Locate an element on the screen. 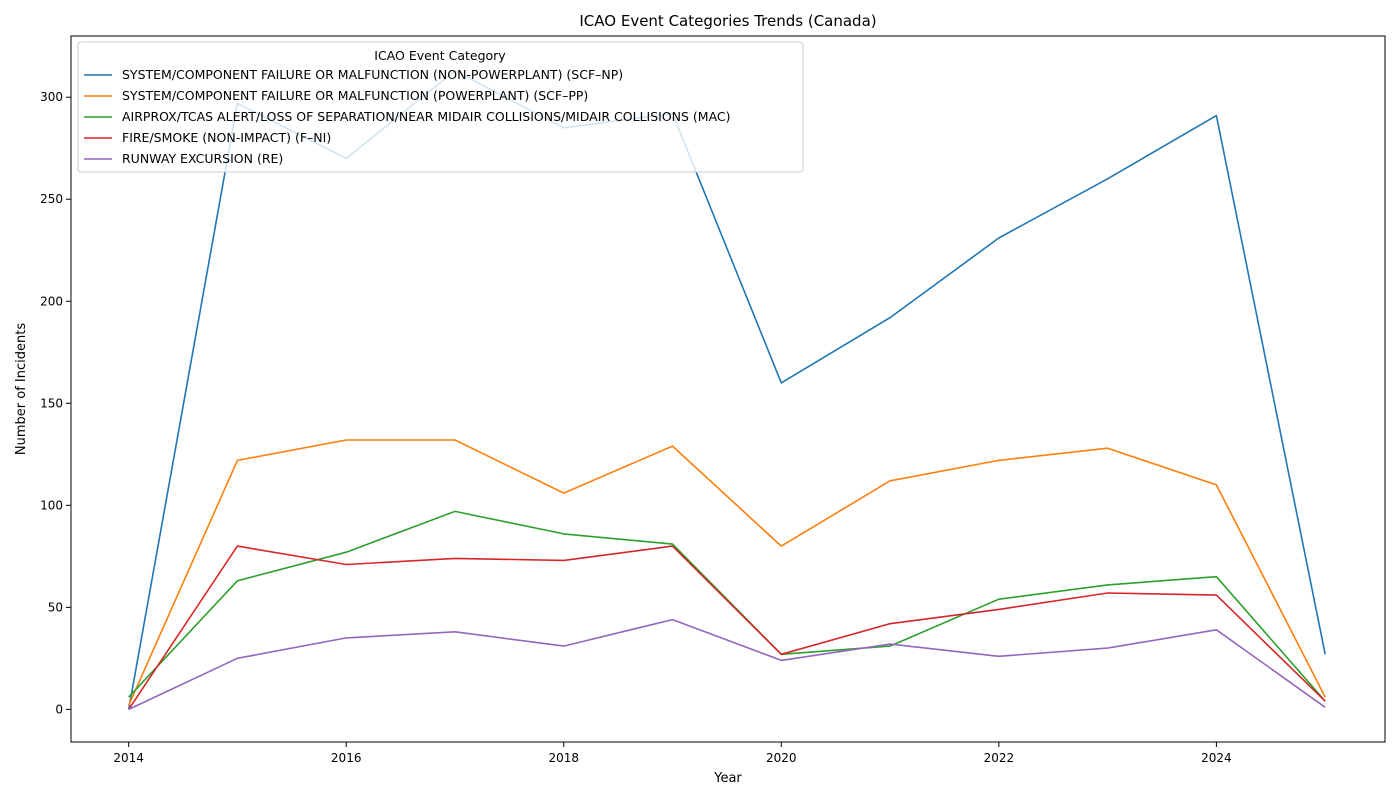  y-tick-label: 300 is located at coordinates (51, 97).